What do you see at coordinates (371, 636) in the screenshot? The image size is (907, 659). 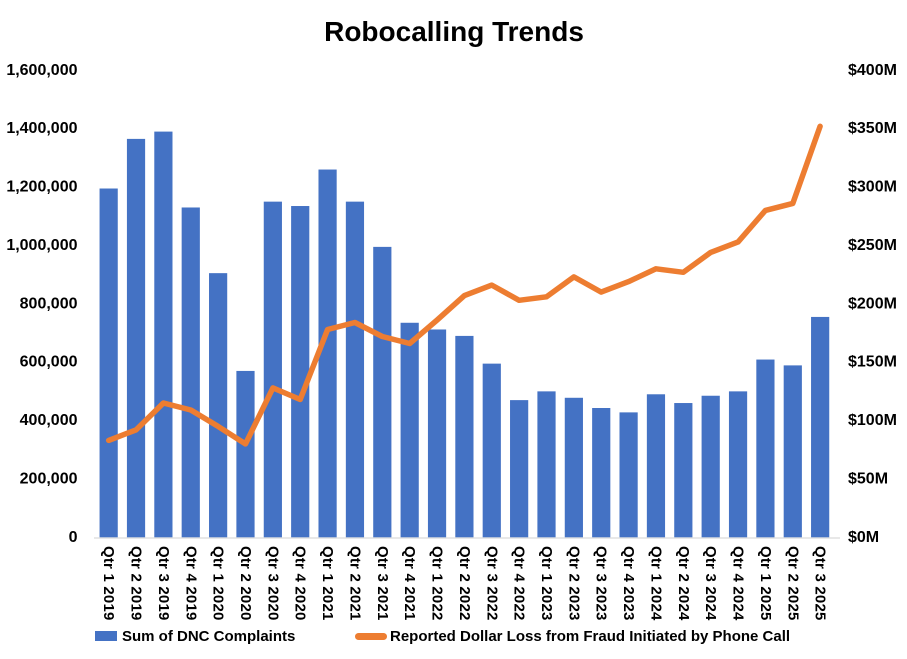 I see `legend-line-swatch-icon` at bounding box center [371, 636].